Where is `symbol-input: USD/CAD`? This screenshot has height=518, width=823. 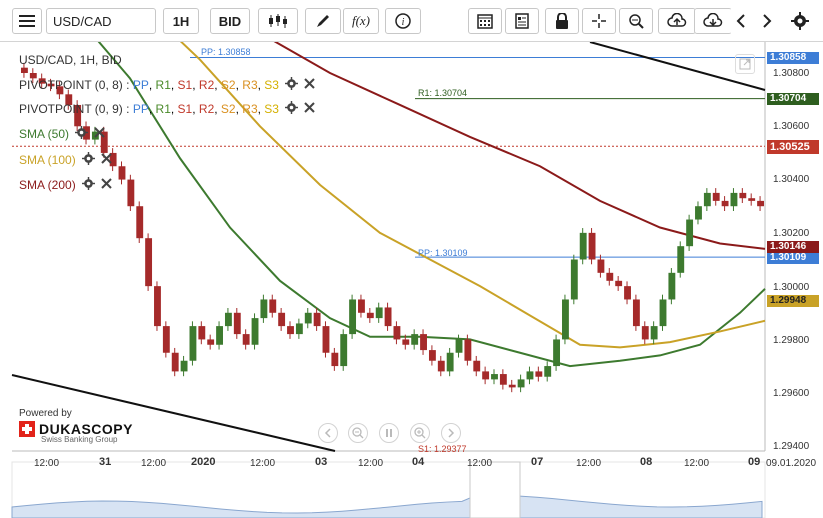
symbol-input: USD/CAD is located at coordinates (101, 21).